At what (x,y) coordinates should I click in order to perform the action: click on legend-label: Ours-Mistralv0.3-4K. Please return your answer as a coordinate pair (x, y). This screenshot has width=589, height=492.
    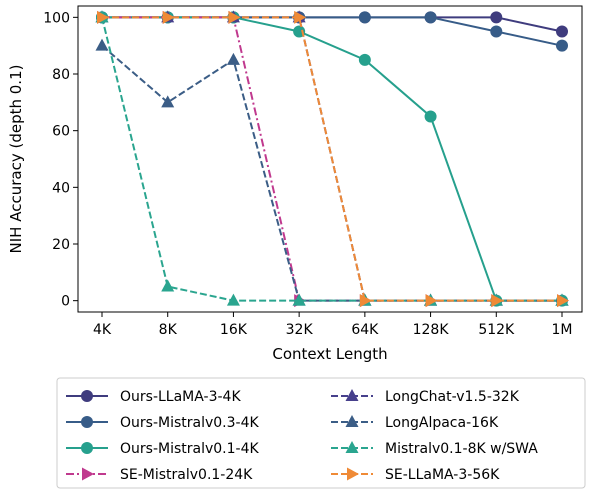
    Looking at the image, I should click on (189, 423).